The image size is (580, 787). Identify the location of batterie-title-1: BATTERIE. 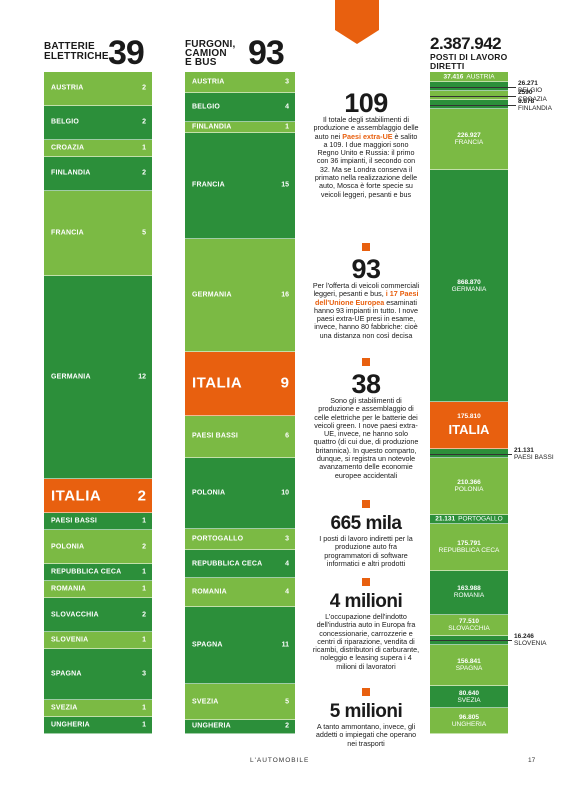
(69, 46).